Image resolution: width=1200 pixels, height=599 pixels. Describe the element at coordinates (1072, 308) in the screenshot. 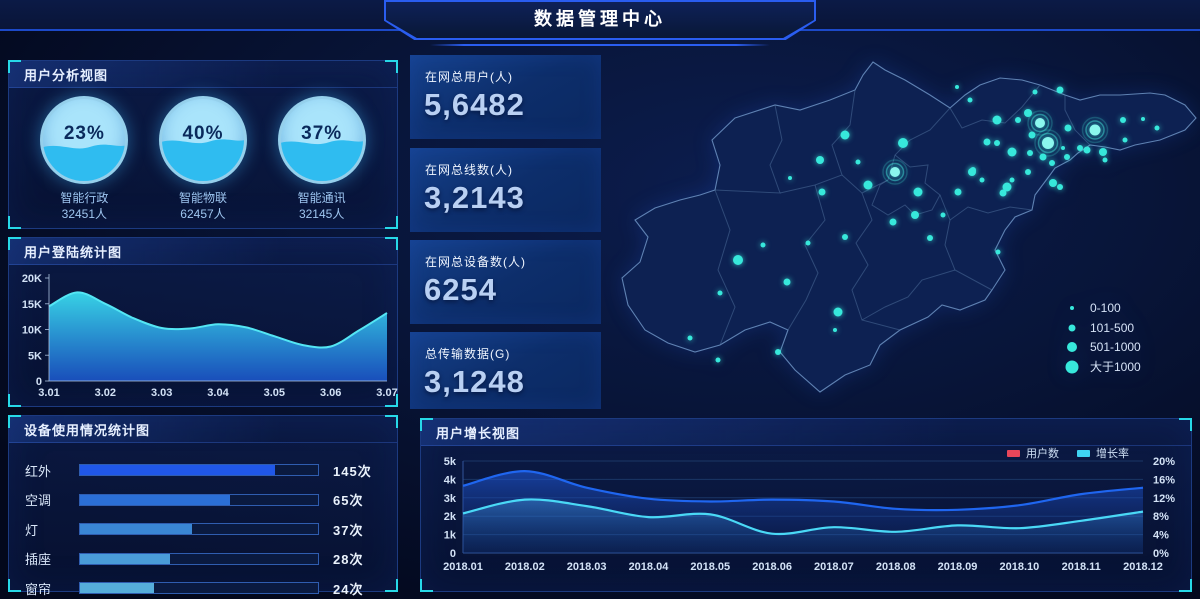

I see `map-legend-dot` at that location.